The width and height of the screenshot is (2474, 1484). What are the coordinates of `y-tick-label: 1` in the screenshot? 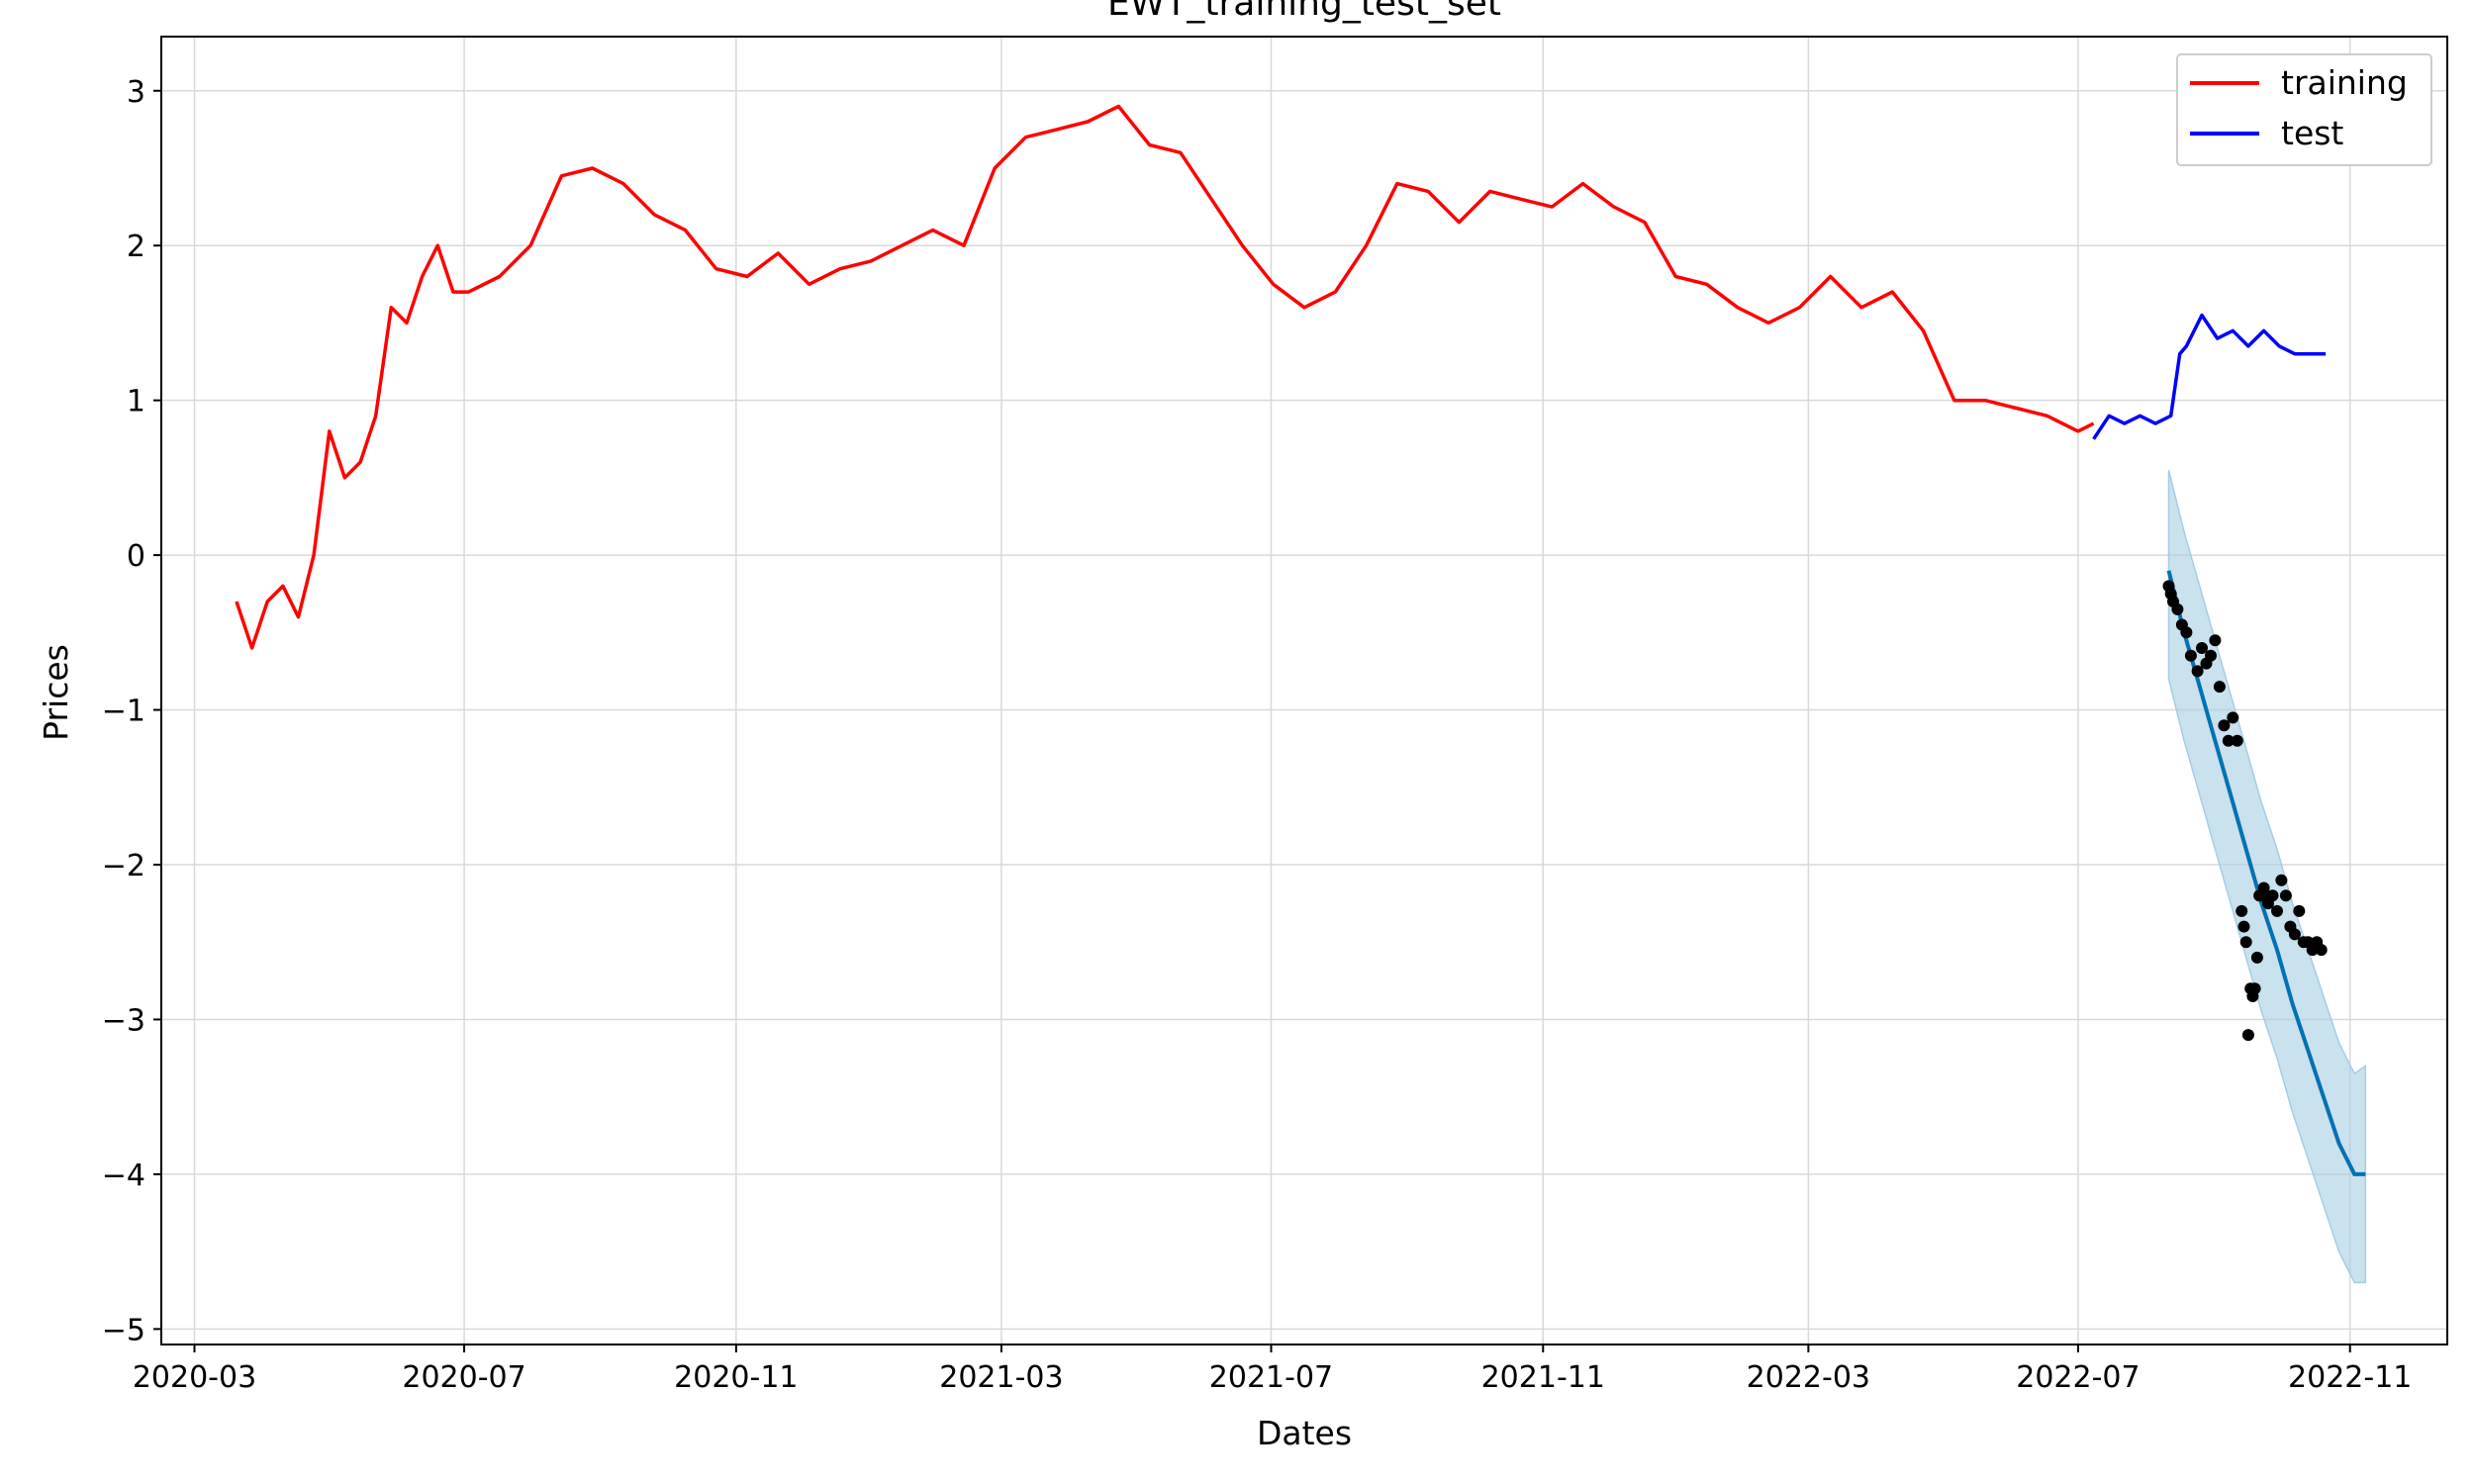 It's located at (136, 402).